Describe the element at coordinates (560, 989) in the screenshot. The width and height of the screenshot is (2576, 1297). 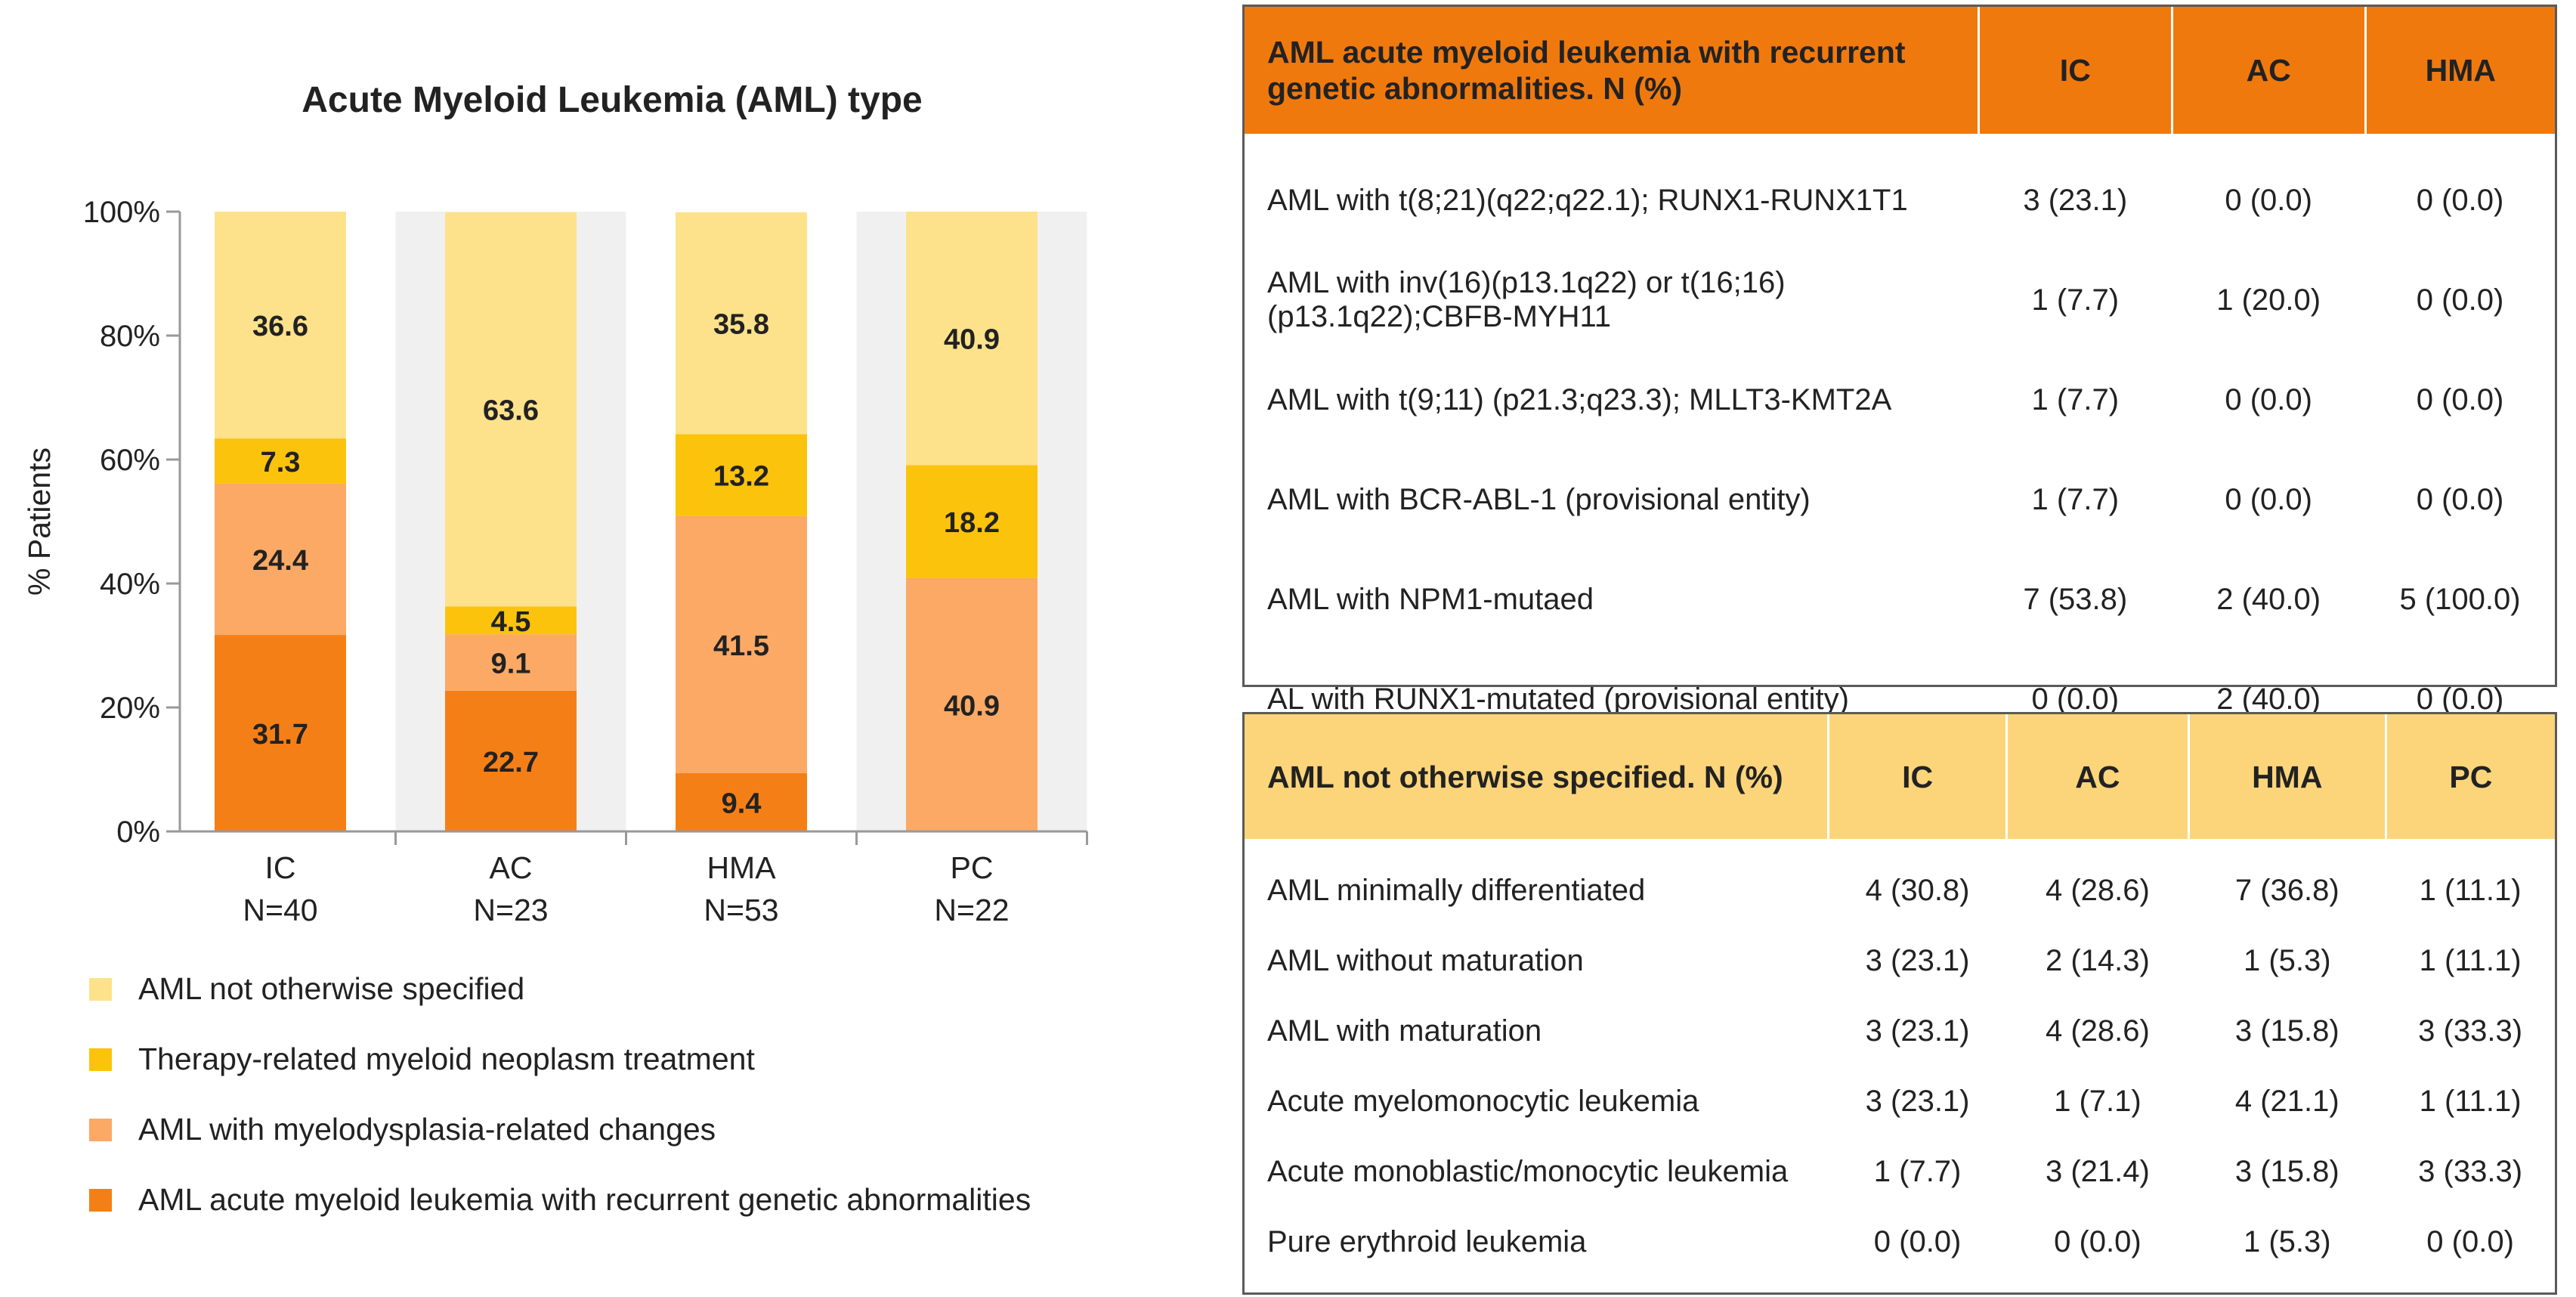
I see `legend-item-nos: AML not otherwise specified` at that location.